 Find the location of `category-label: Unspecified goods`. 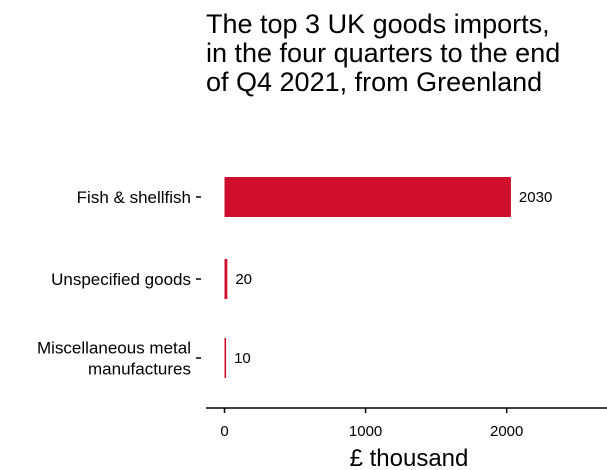

category-label: Unspecified goods is located at coordinates (121, 279).